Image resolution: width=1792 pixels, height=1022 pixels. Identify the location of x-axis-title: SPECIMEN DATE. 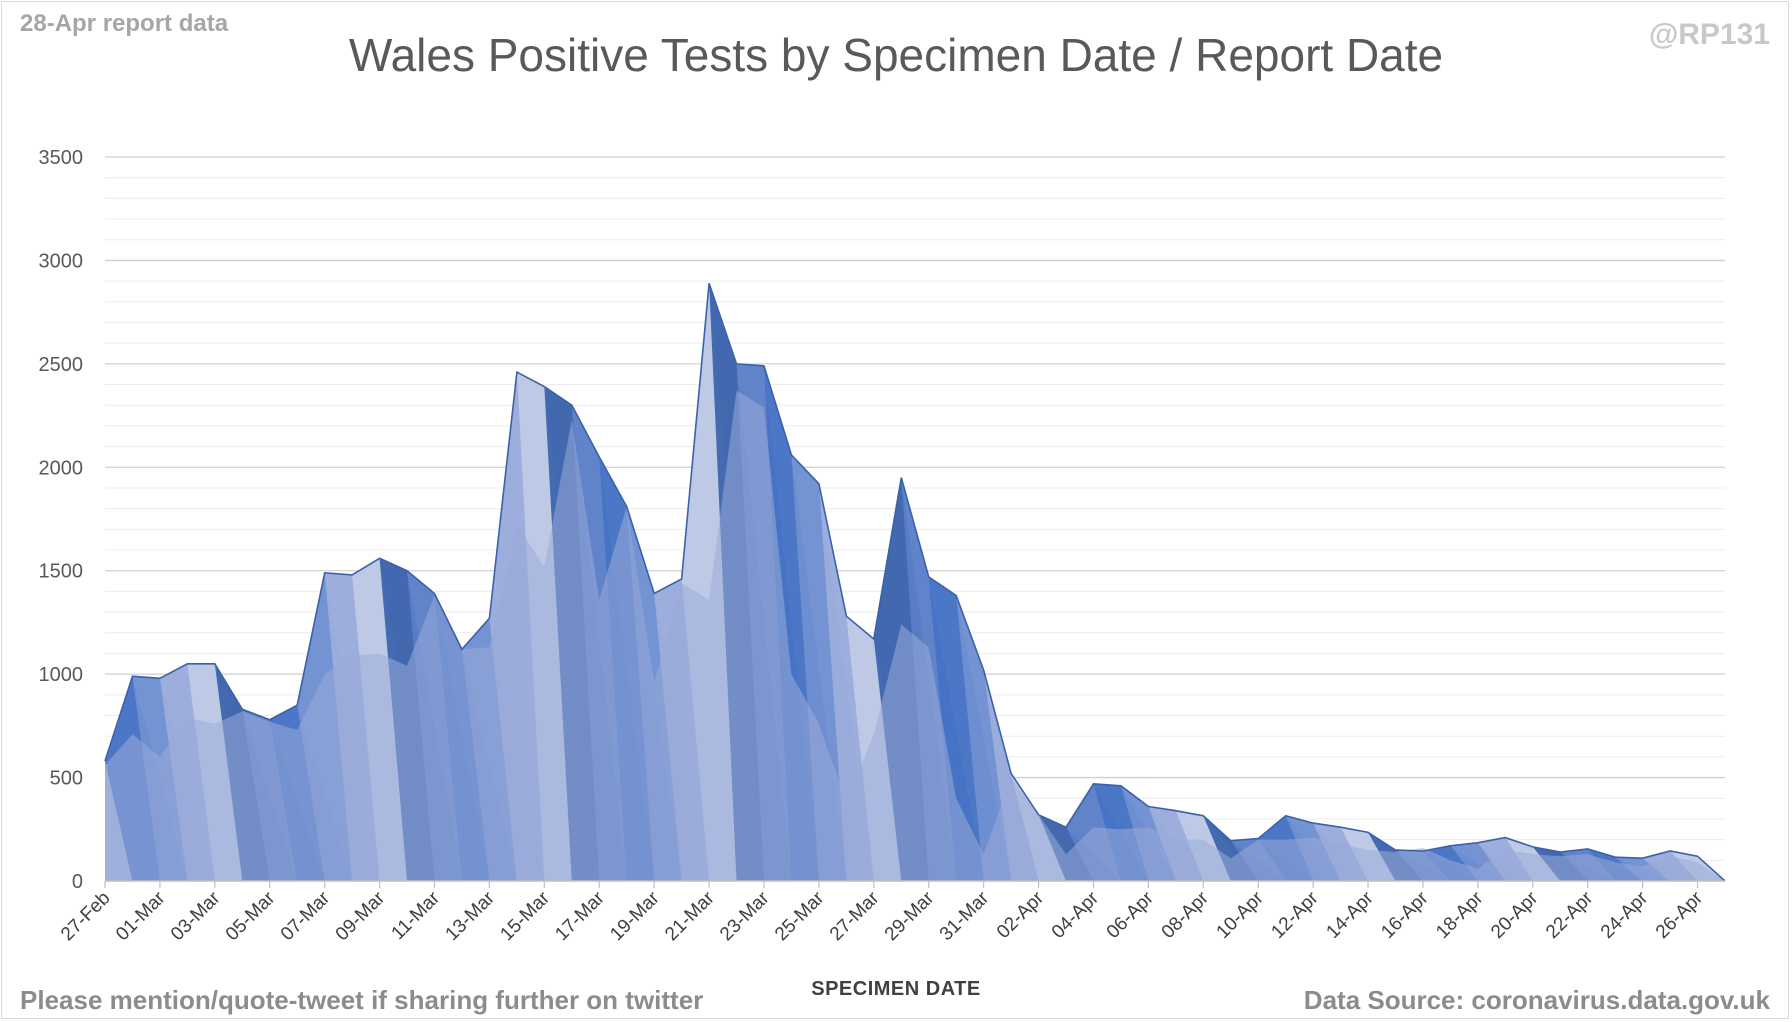
(896, 989).